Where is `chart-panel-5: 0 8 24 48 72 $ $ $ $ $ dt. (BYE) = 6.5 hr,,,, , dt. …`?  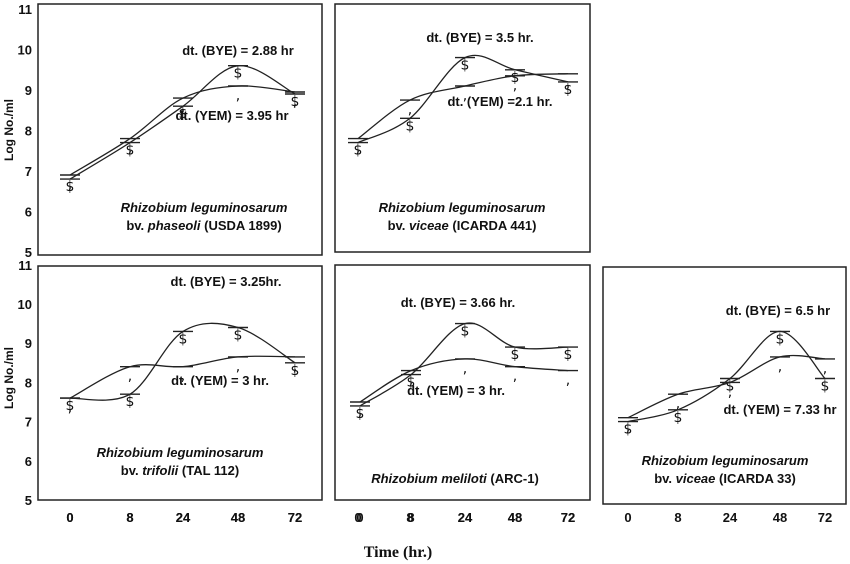 chart-panel-5: 0 8 24 48 72 $ $ $ $ $ dt. (BYE) = 6.5 hr,,,, , dt. … is located at coordinates (724, 395).